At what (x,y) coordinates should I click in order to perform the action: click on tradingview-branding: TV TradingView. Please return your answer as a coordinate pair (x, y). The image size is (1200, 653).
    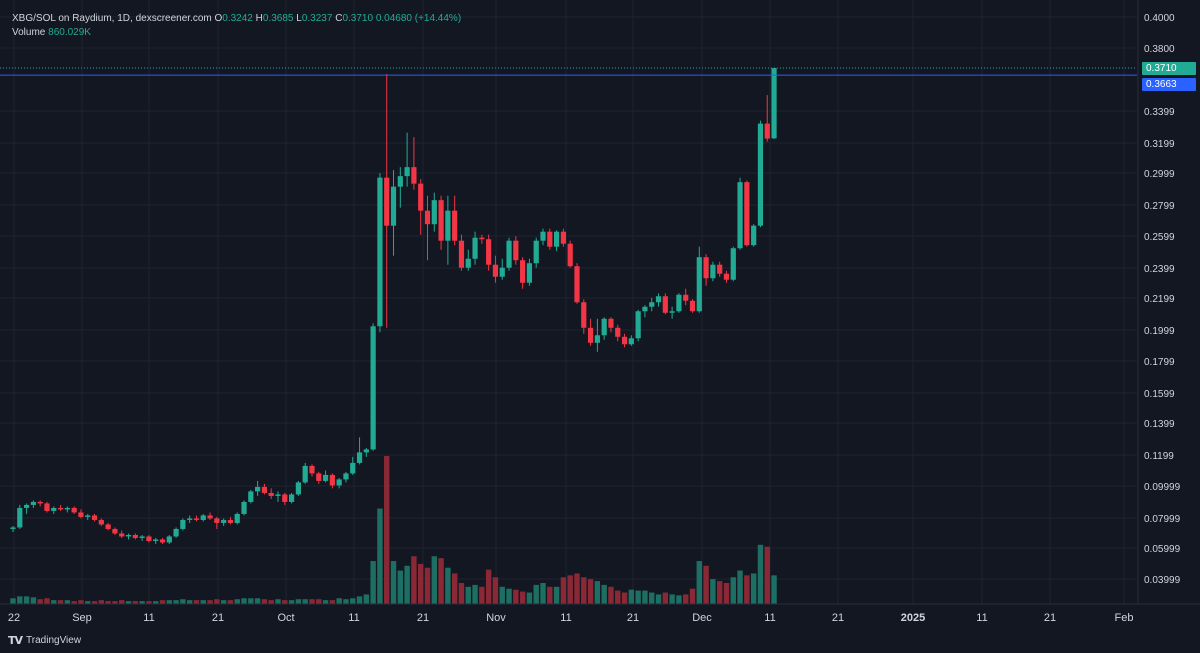
    Looking at the image, I should click on (44, 640).